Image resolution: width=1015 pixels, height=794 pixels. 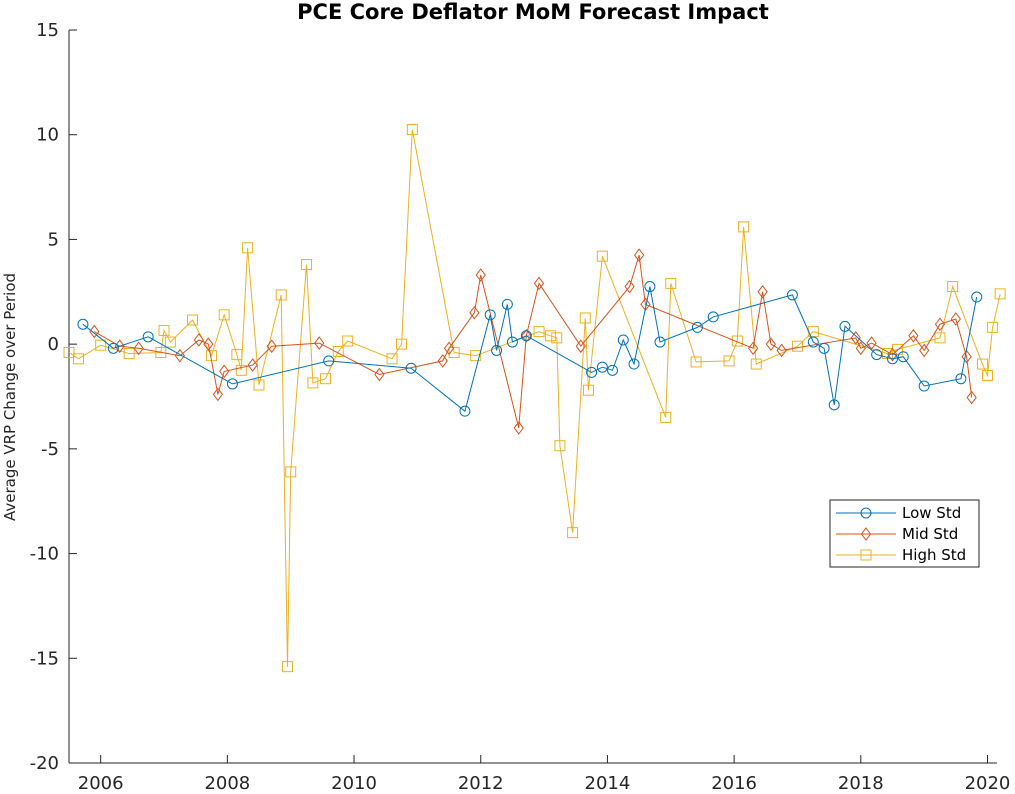 What do you see at coordinates (866, 534) in the screenshot?
I see `legend-marker-mid-std` at bounding box center [866, 534].